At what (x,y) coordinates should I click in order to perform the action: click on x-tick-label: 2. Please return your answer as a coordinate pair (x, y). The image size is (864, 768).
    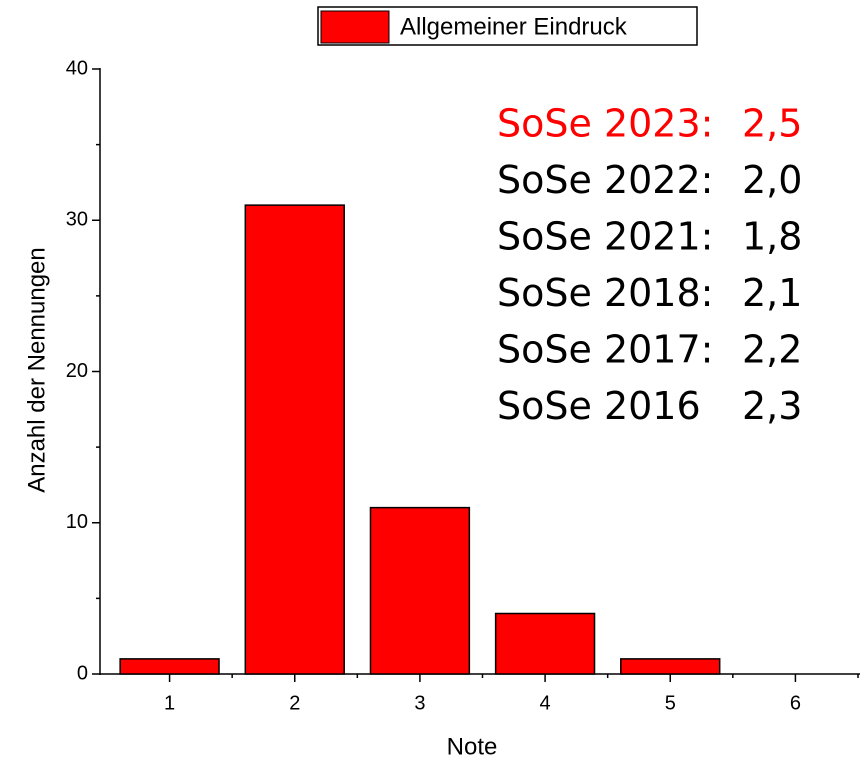
    Looking at the image, I should click on (294, 703).